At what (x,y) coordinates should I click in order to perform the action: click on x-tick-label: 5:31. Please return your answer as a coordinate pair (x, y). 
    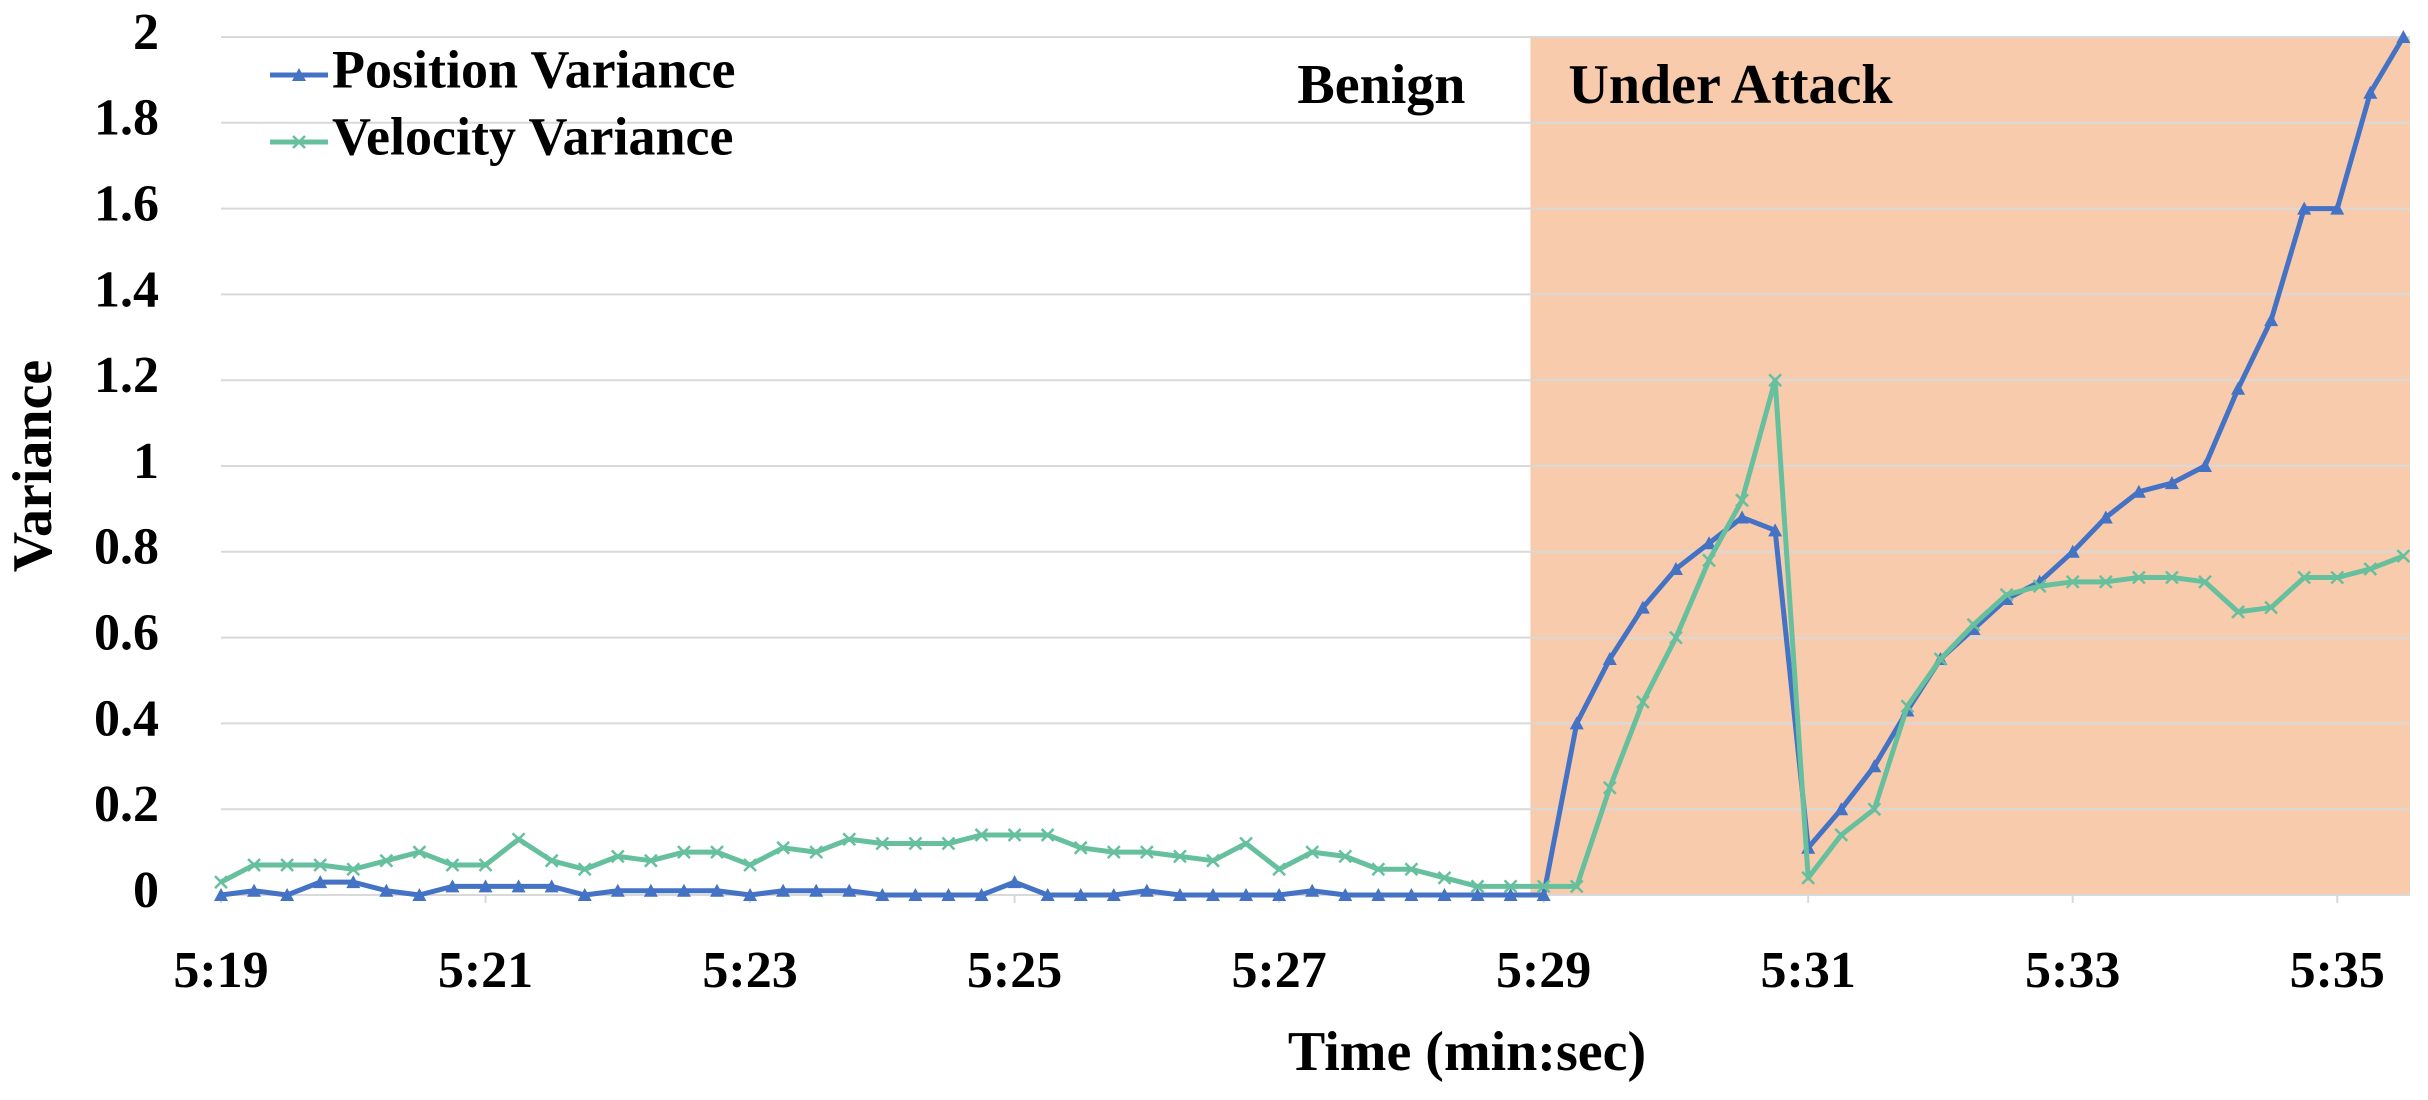
    Looking at the image, I should click on (1808, 970).